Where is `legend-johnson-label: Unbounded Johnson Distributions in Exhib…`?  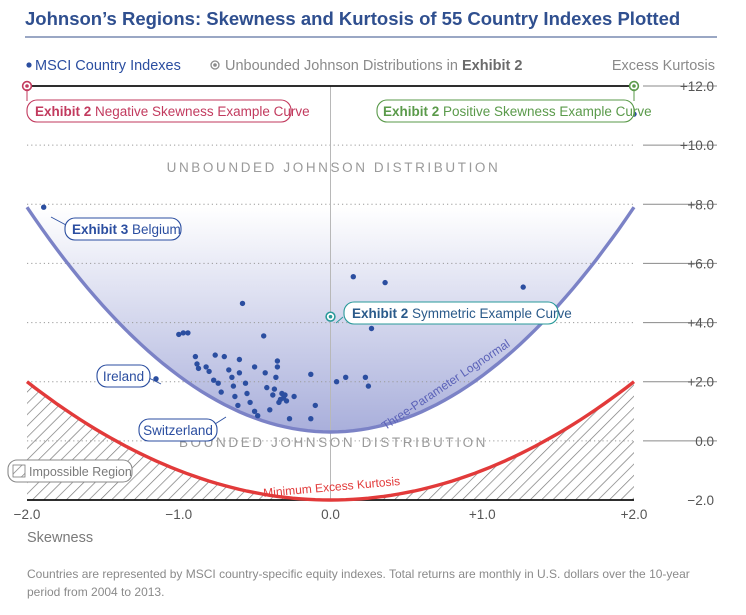
legend-johnson-label: Unbounded Johnson Distributions in Exhib… is located at coordinates (373, 66).